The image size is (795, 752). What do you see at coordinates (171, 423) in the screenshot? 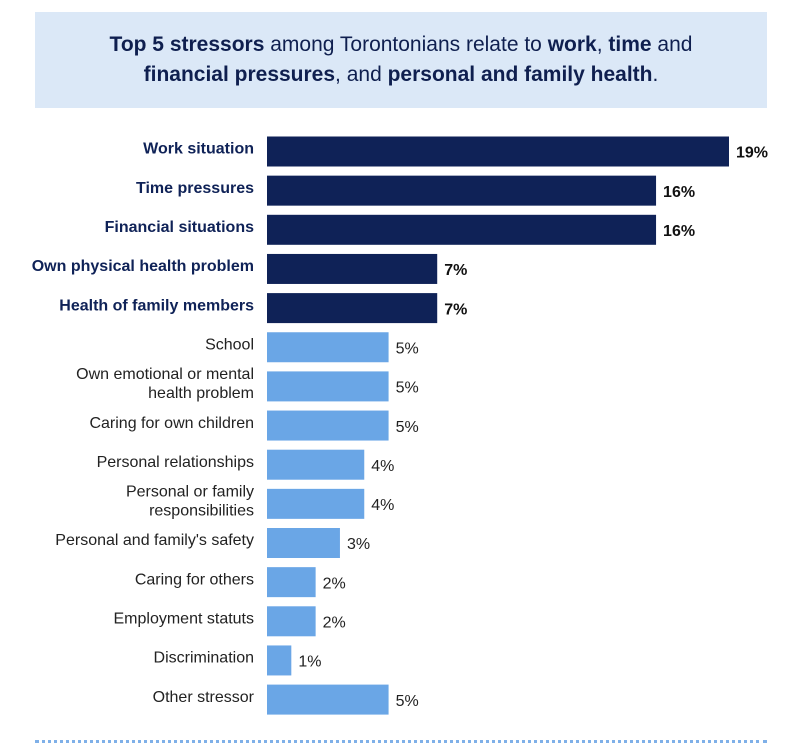
I see `category-label: Caring for own children` at bounding box center [171, 423].